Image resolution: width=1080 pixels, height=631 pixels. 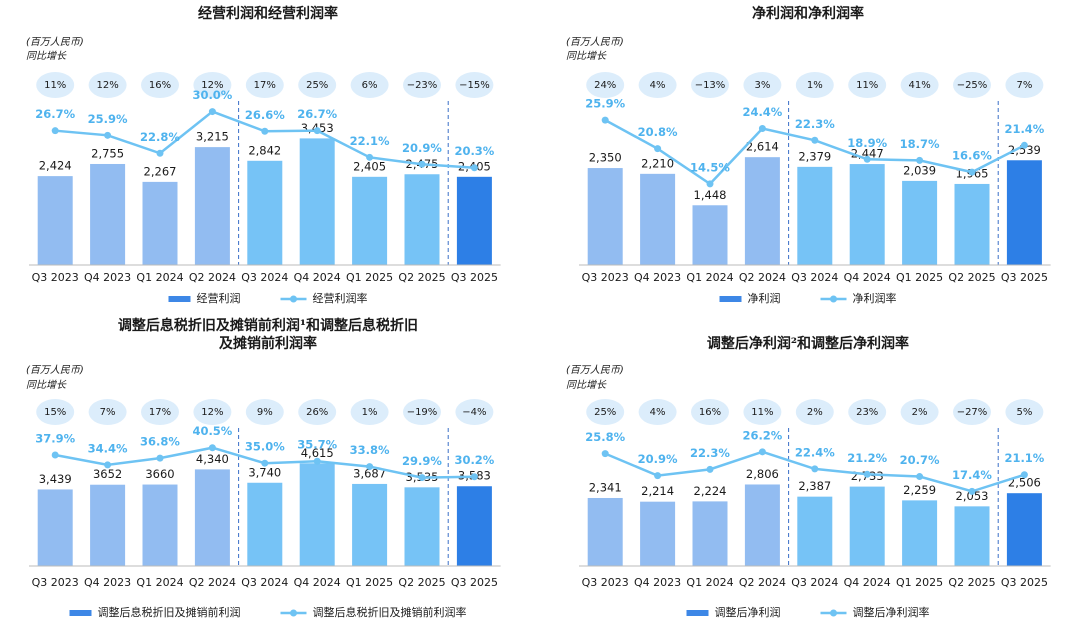 I want to click on legend: 净利润 净利润率, so click(x=808, y=298).